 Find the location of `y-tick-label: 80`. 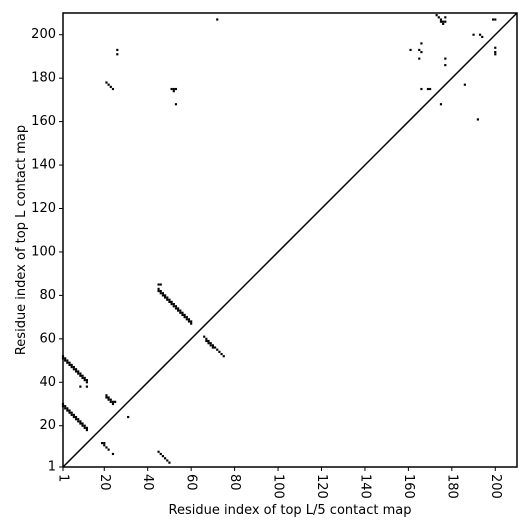

y-tick-label: 80 is located at coordinates (47, 295).